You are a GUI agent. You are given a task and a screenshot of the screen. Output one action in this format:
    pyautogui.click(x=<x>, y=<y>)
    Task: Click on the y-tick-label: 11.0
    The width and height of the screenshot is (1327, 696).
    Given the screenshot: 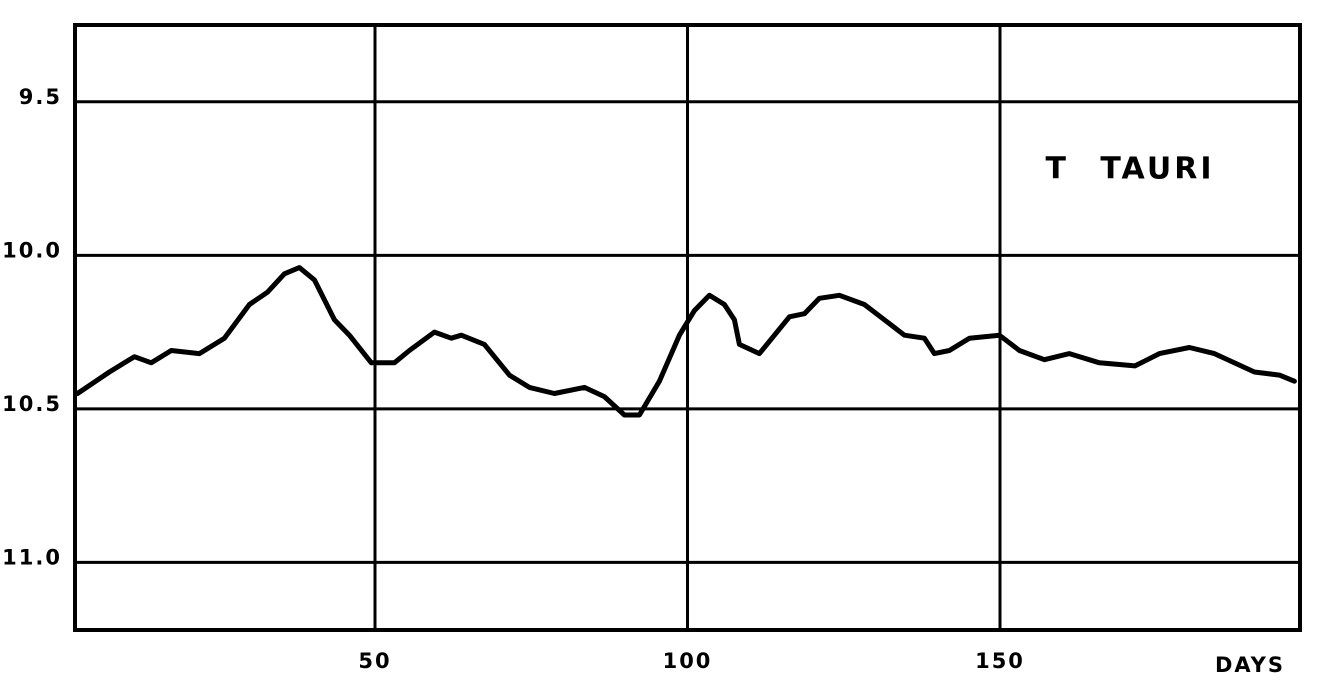 What is the action you would take?
    pyautogui.click(x=32, y=557)
    